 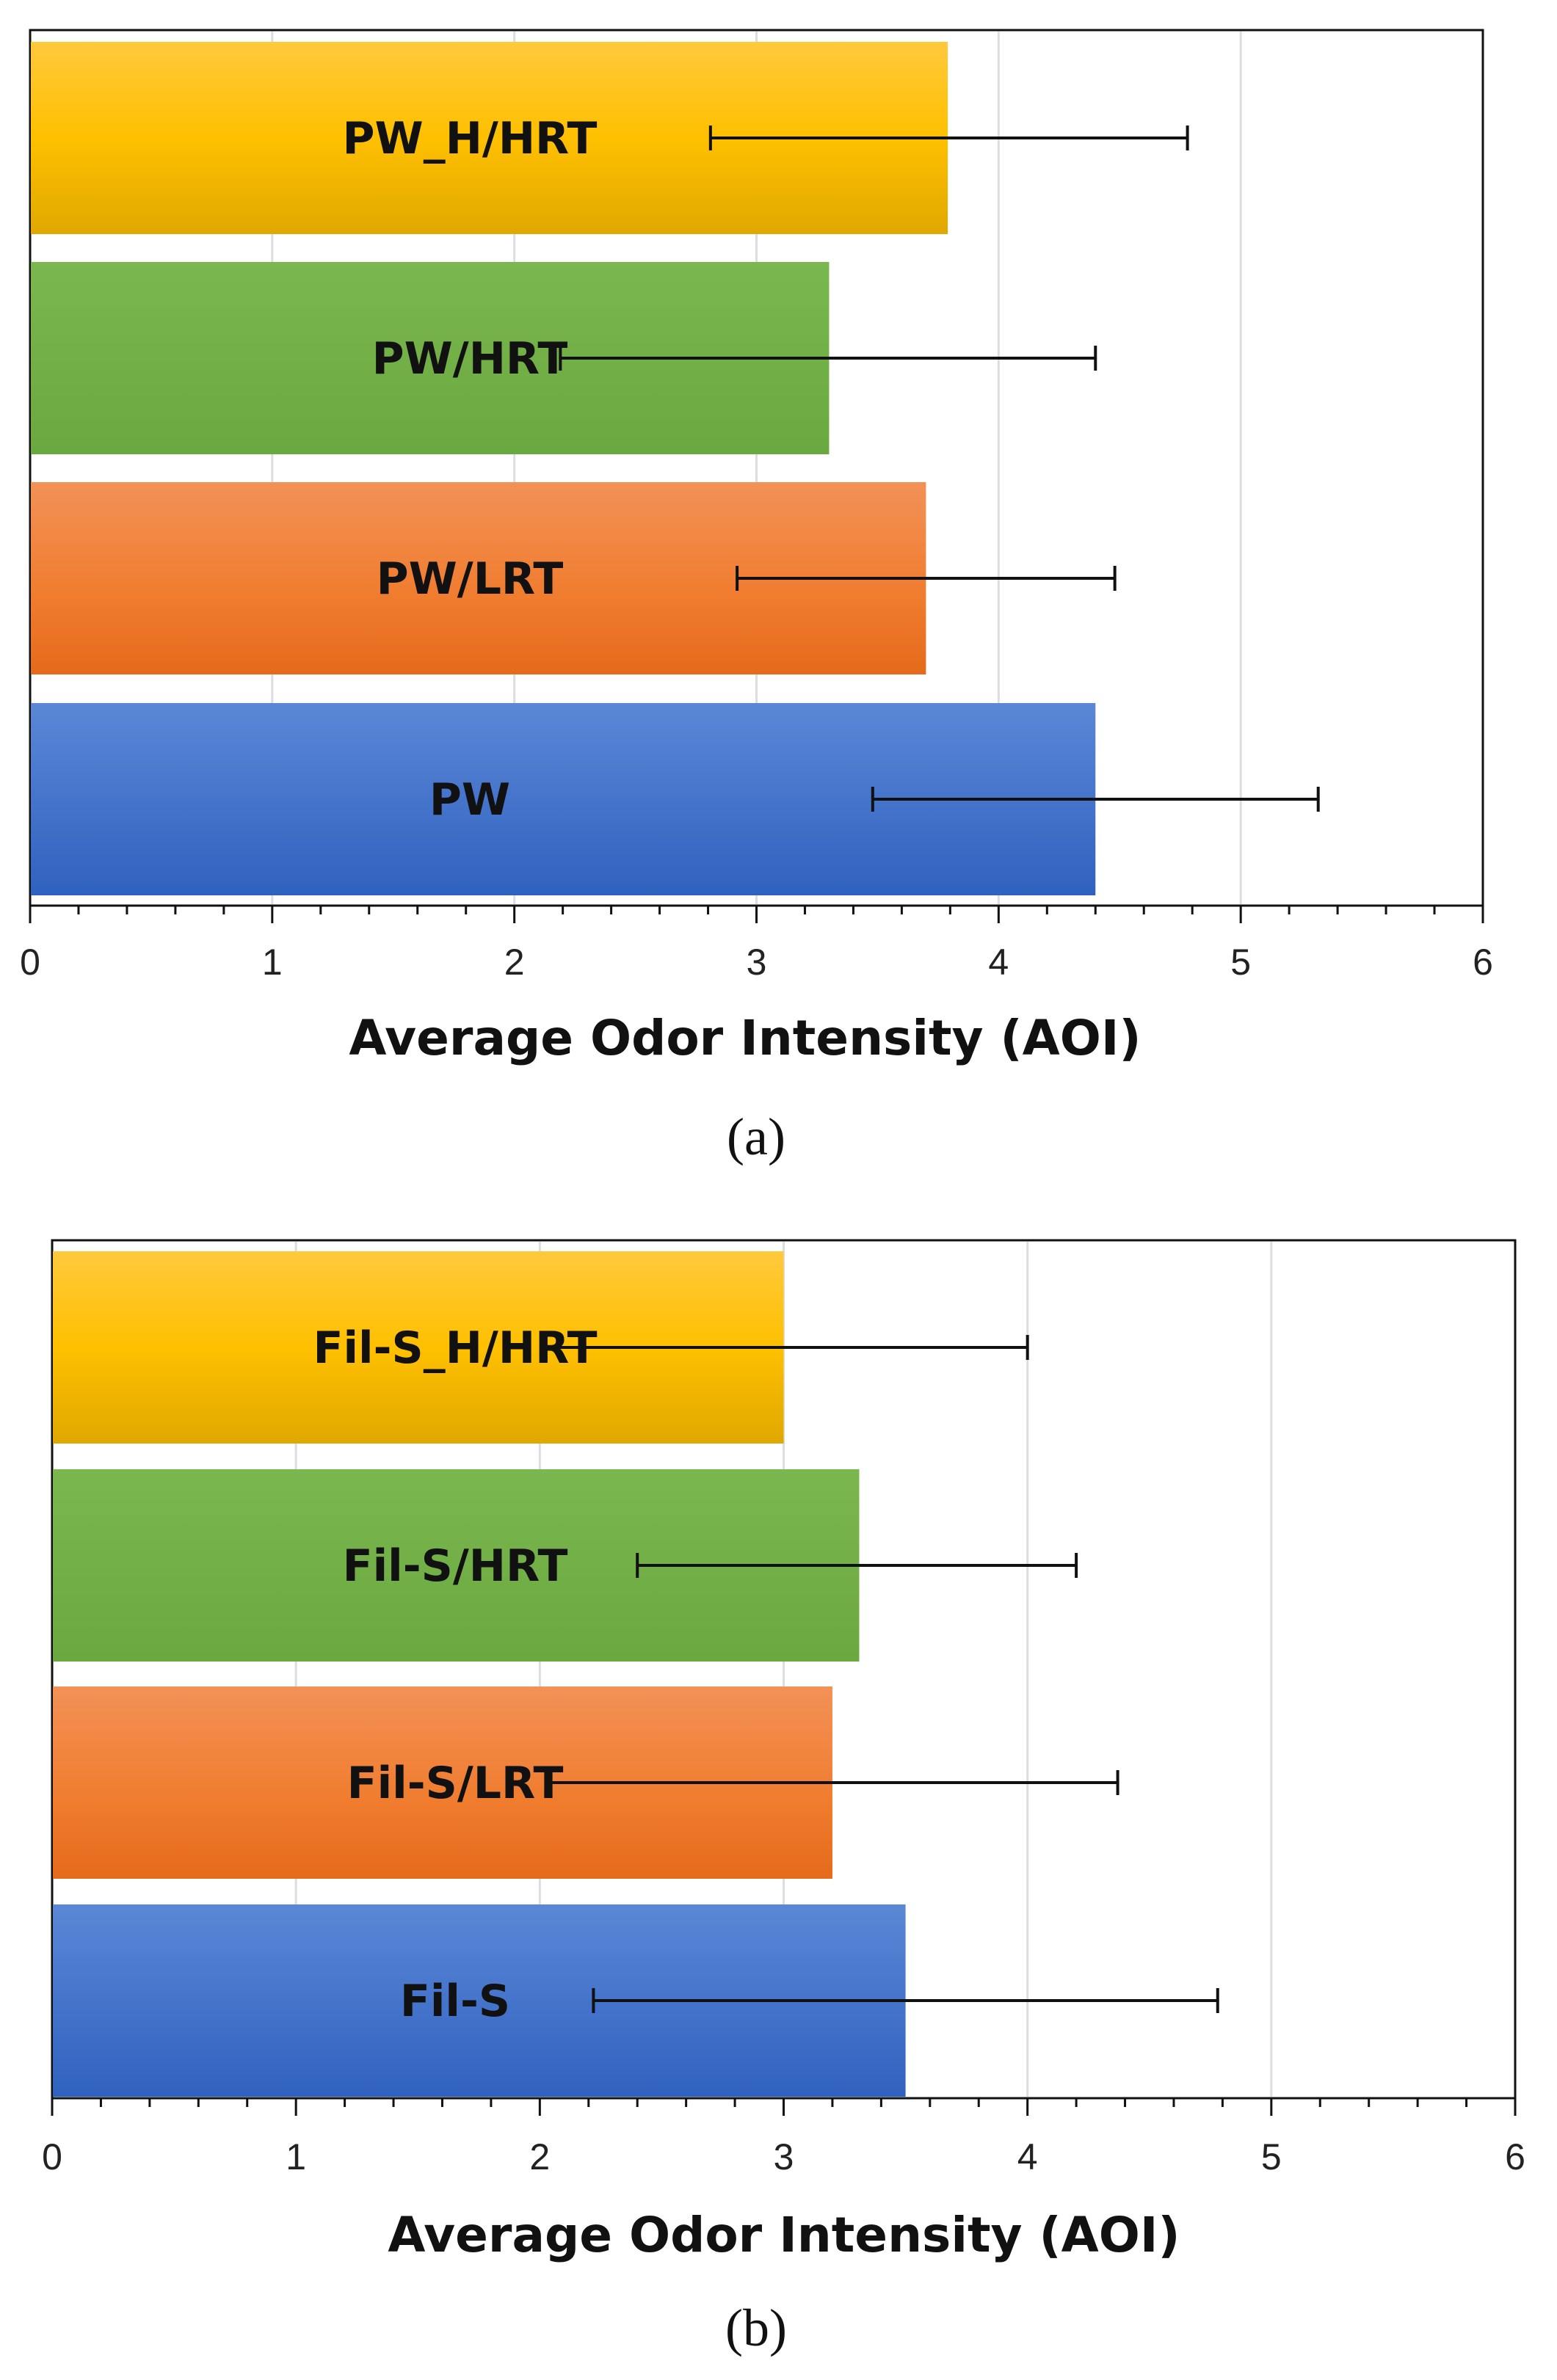 I want to click on bar-labels-a: PW_H/HRT PW/HRT PW/LRT PW, so click(x=470, y=469).